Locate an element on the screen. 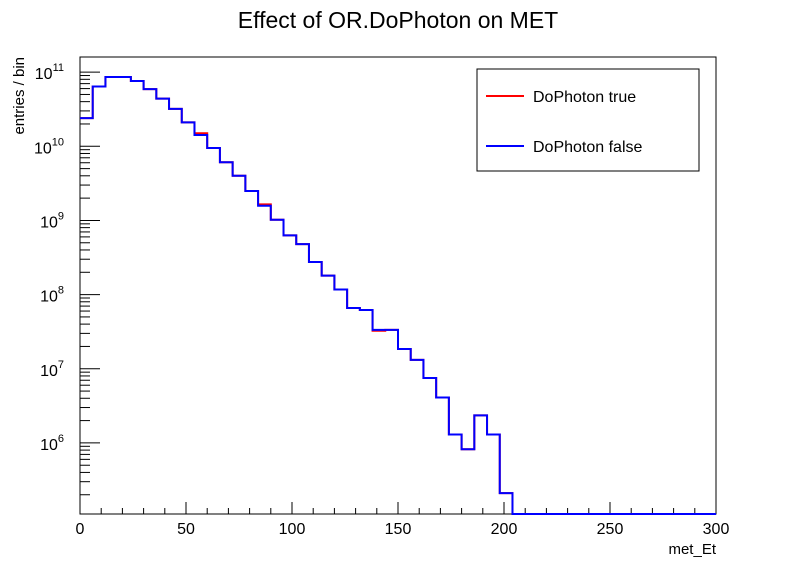  y-tick-label: 10⁸ is located at coordinates (52, 295).